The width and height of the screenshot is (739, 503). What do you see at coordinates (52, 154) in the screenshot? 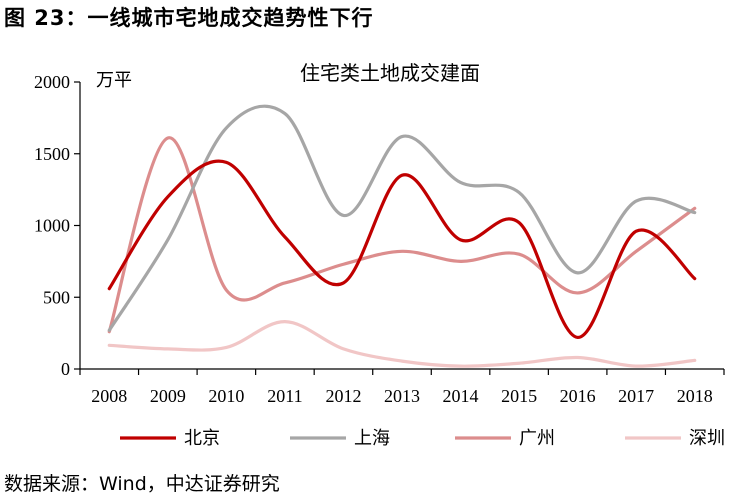
I see `y-tick-label: 1500` at bounding box center [52, 154].